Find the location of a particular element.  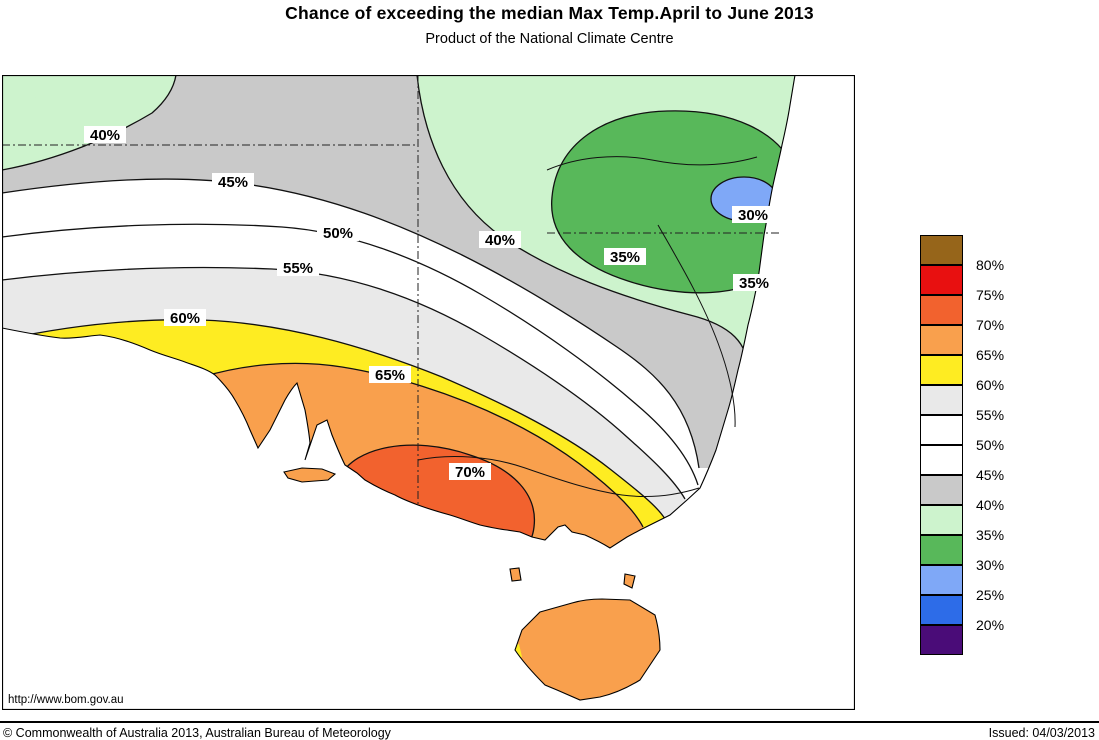

issued-date: Issued: 04/03/2013 is located at coordinates (1041, 733).